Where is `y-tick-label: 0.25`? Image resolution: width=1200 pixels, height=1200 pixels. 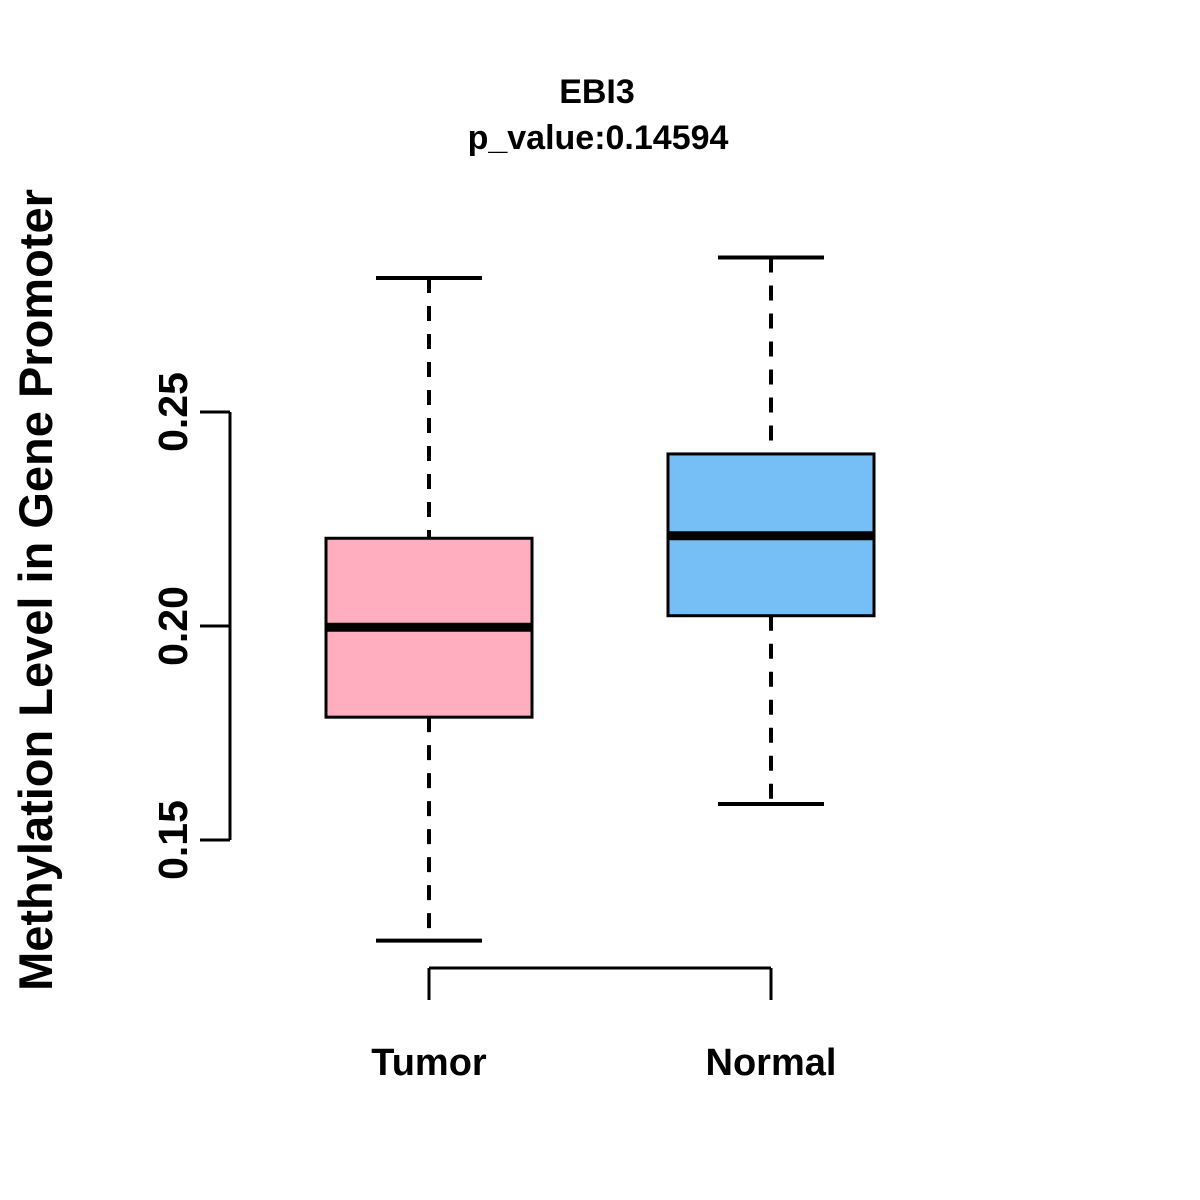
y-tick-label: 0.25 is located at coordinates (173, 412).